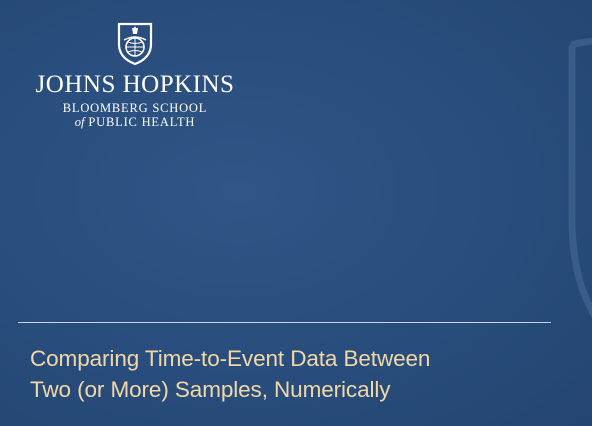 This screenshot has width=592, height=426. I want to click on university-shield-icon, so click(135, 44).